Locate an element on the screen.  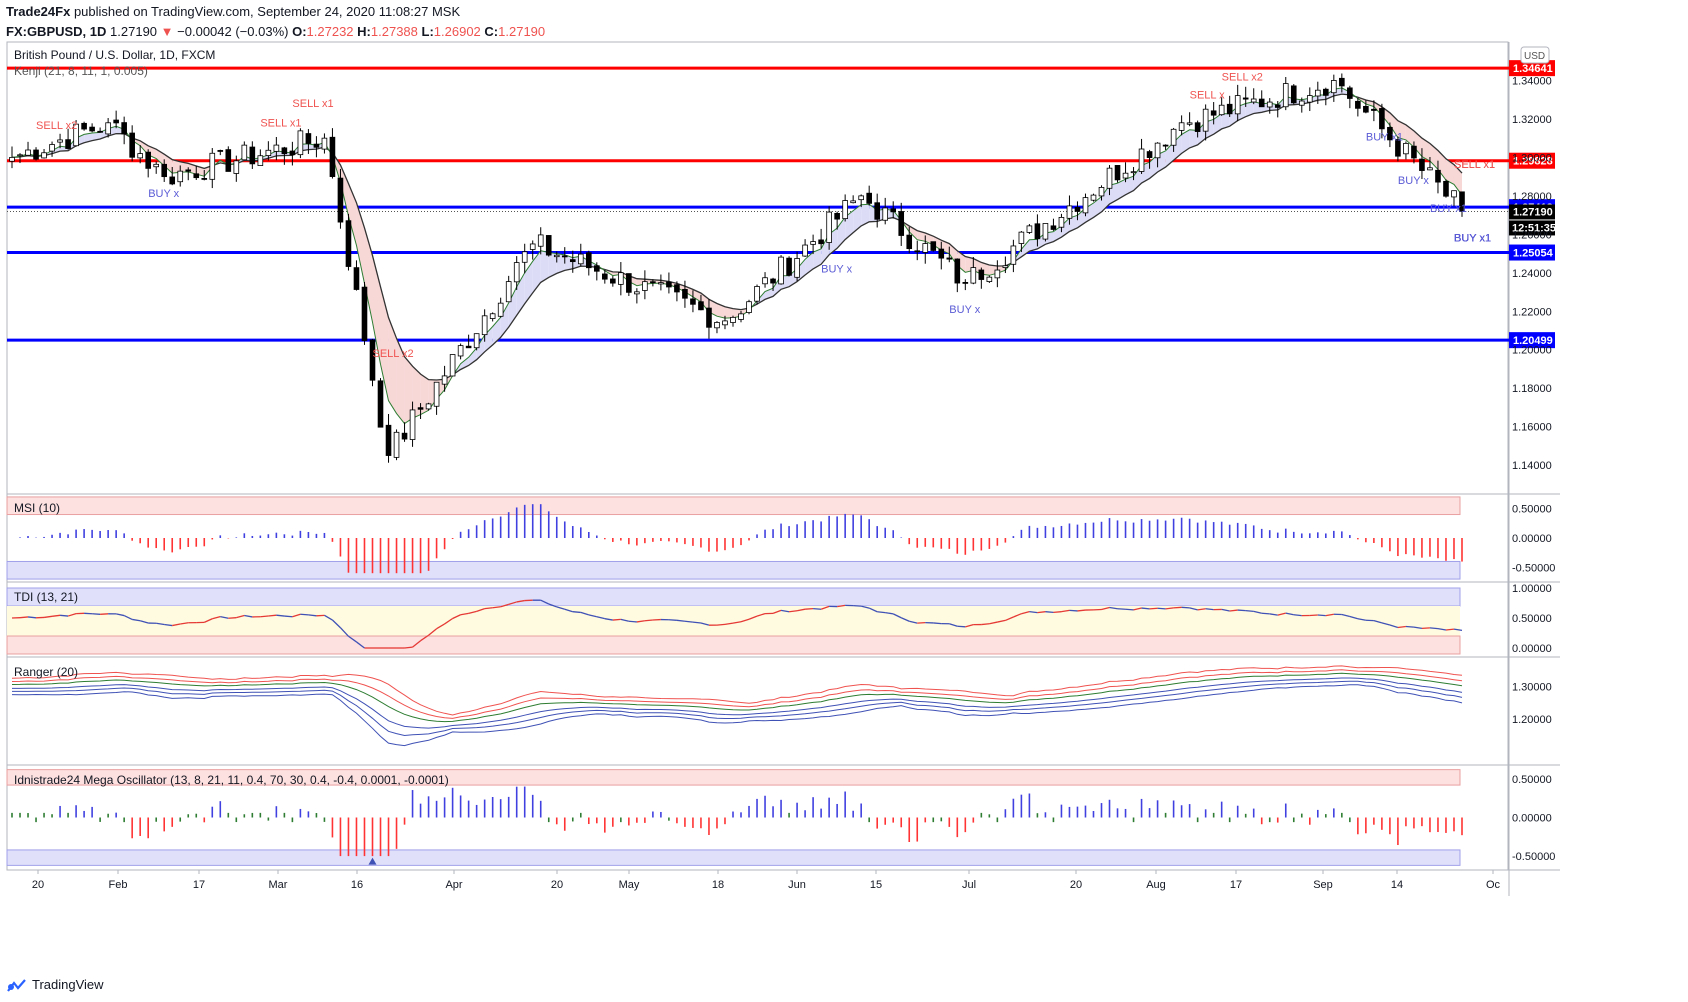
footer: TradingView is located at coordinates (55, 984).